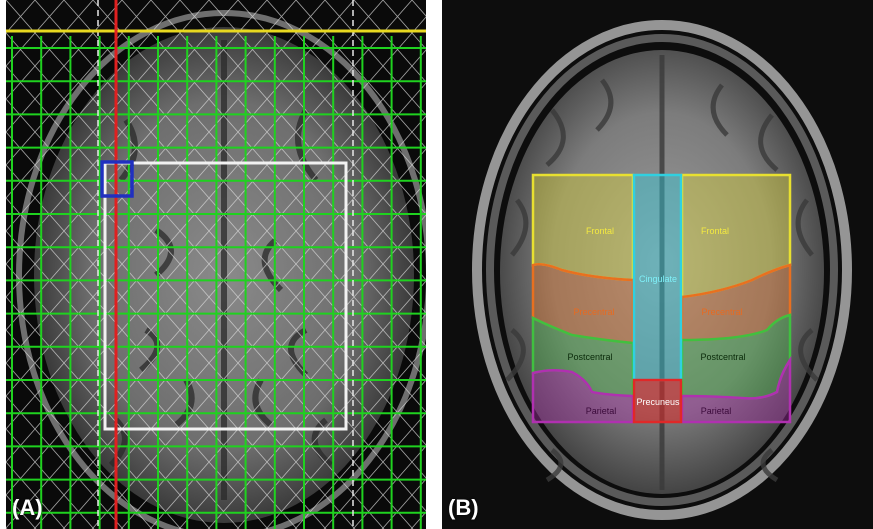 Image resolution: width=873 pixels, height=529 pixels. I want to click on label-precentral-left: Precentral, so click(593, 312).